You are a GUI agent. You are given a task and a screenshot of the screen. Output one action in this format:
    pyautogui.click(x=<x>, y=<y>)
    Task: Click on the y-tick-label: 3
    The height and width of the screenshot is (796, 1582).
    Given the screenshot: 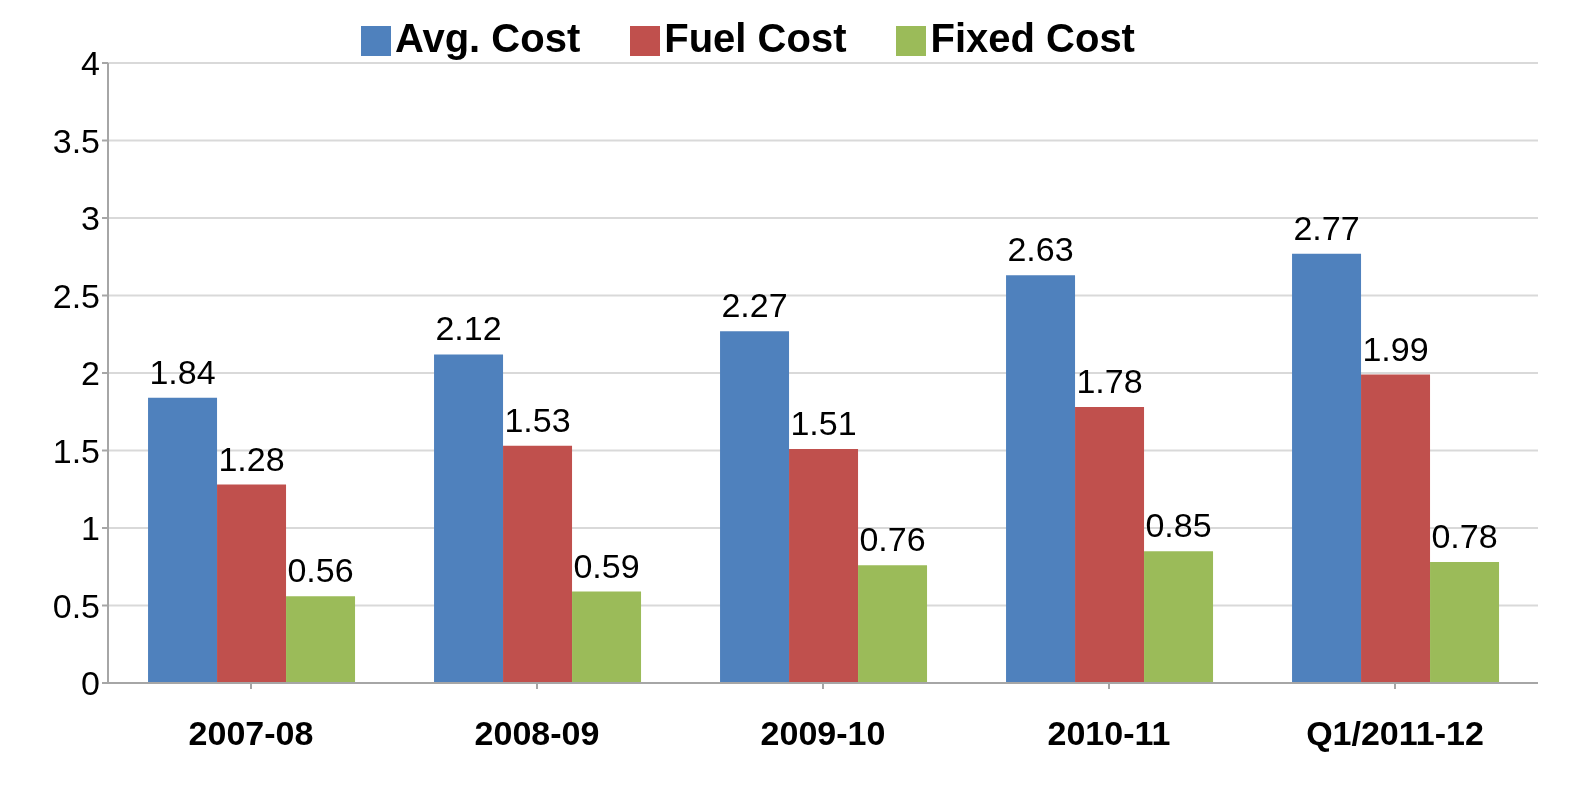 What is the action you would take?
    pyautogui.click(x=90, y=218)
    